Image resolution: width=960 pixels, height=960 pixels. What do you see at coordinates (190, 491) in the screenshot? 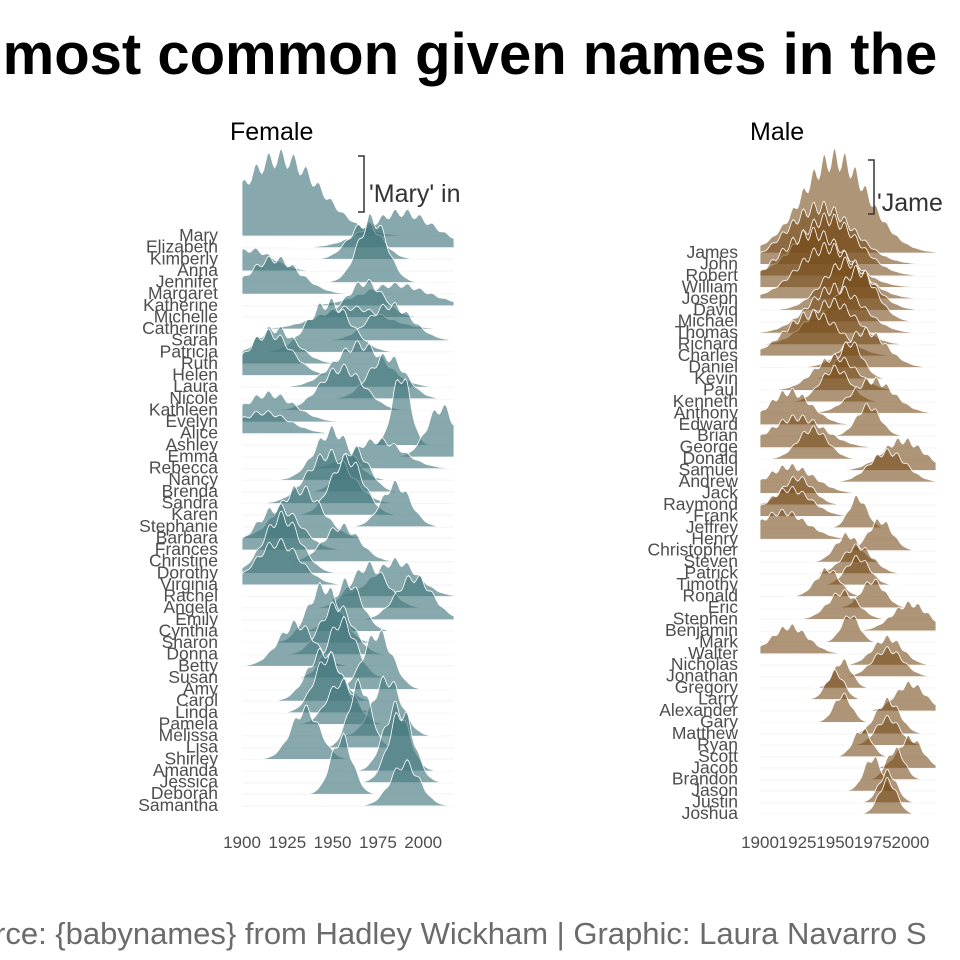
I see `female-name-label: Brenda` at bounding box center [190, 491].